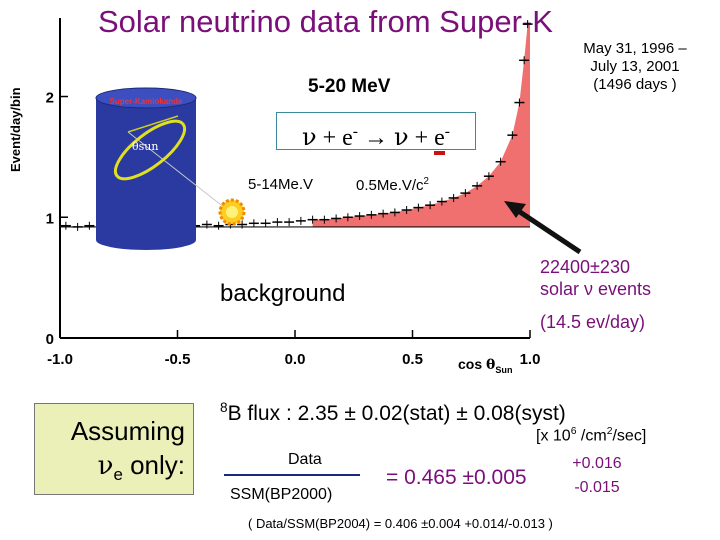 The height and width of the screenshot is (540, 720). What do you see at coordinates (60, 359) in the screenshot?
I see `x-tick-label: -1.0` at bounding box center [60, 359].